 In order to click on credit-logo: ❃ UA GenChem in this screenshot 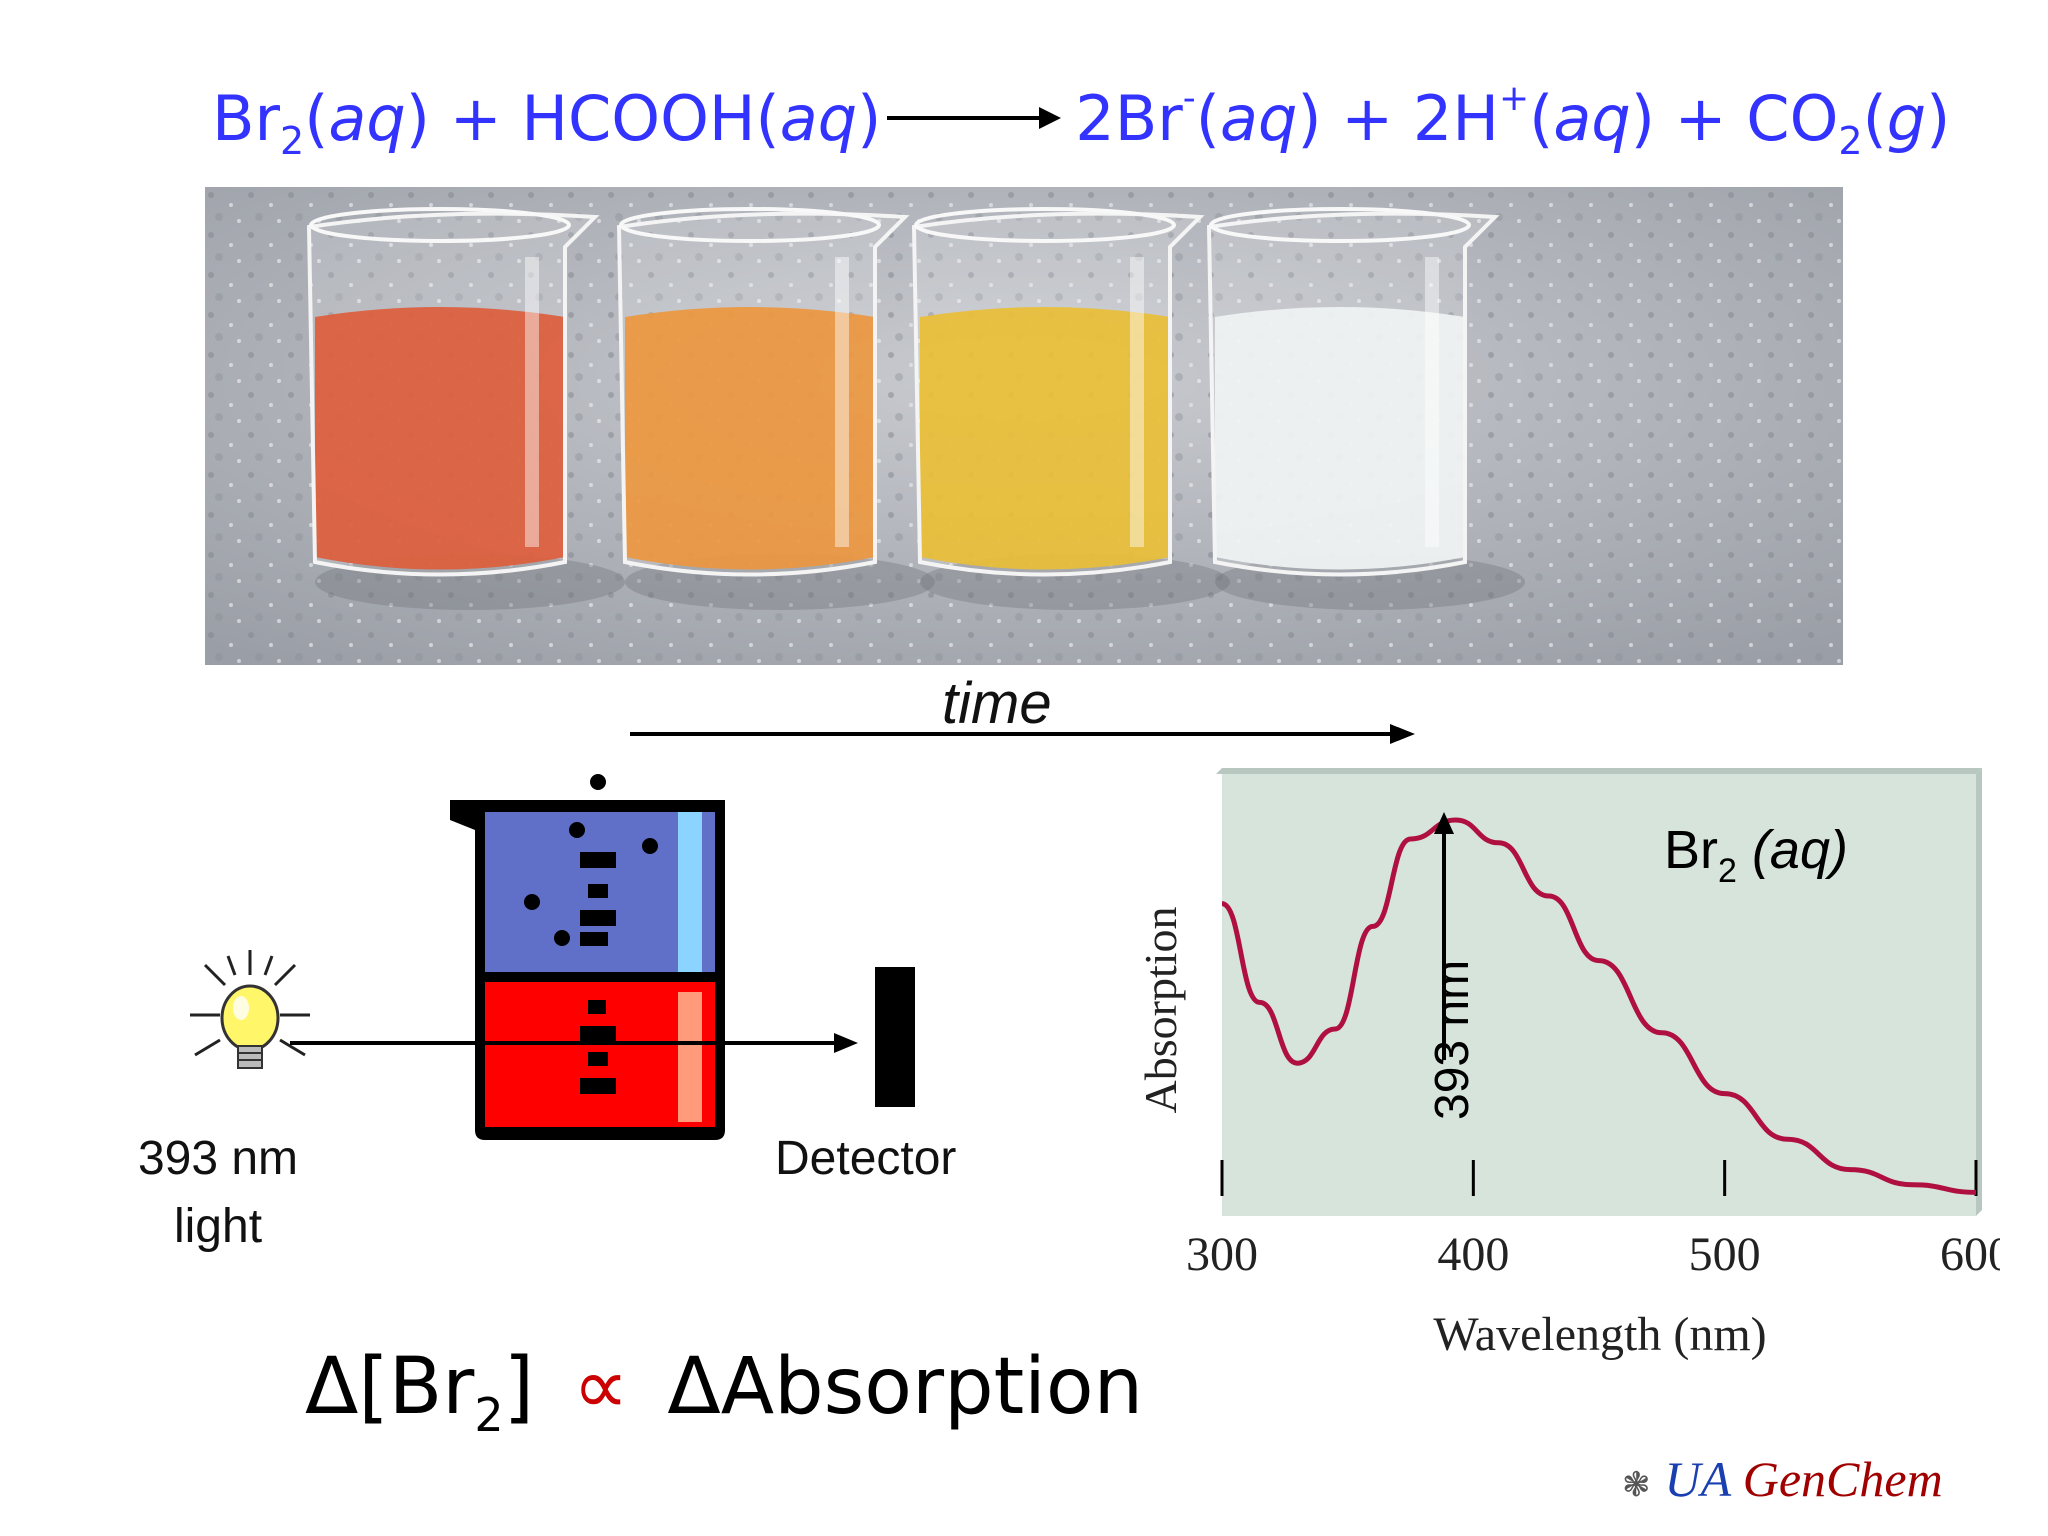, I will do `click(1782, 1479)`.